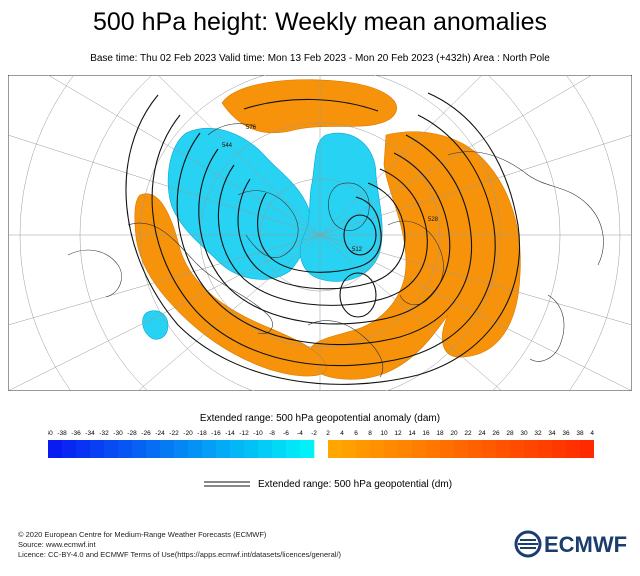  Describe the element at coordinates (398, 433) in the screenshot. I see `colorbar-tick-label: 12` at that location.